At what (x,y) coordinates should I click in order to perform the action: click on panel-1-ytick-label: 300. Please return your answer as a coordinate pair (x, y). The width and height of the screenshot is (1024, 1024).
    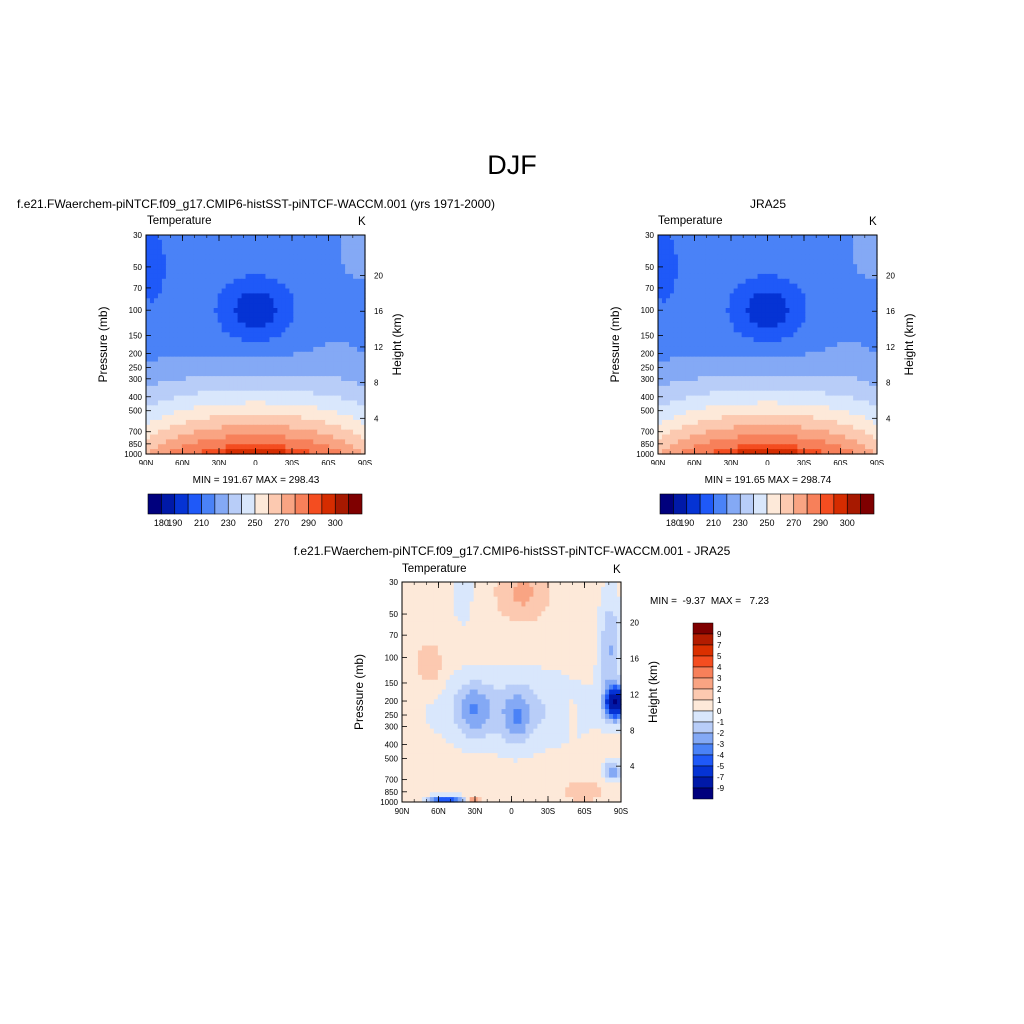
    Looking at the image, I should click on (136, 379).